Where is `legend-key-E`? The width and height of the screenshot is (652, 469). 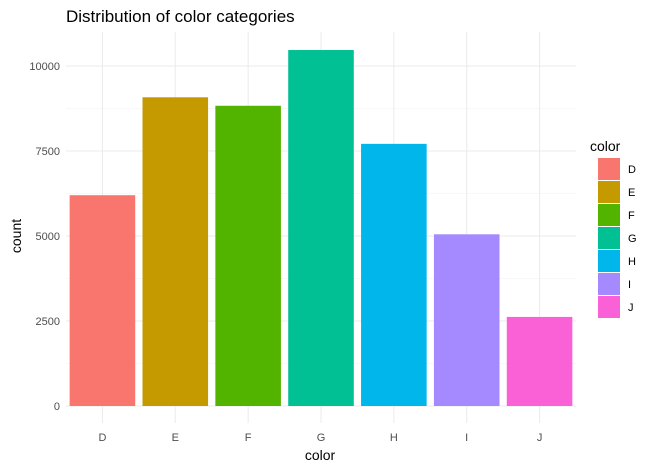 legend-key-E is located at coordinates (609, 192).